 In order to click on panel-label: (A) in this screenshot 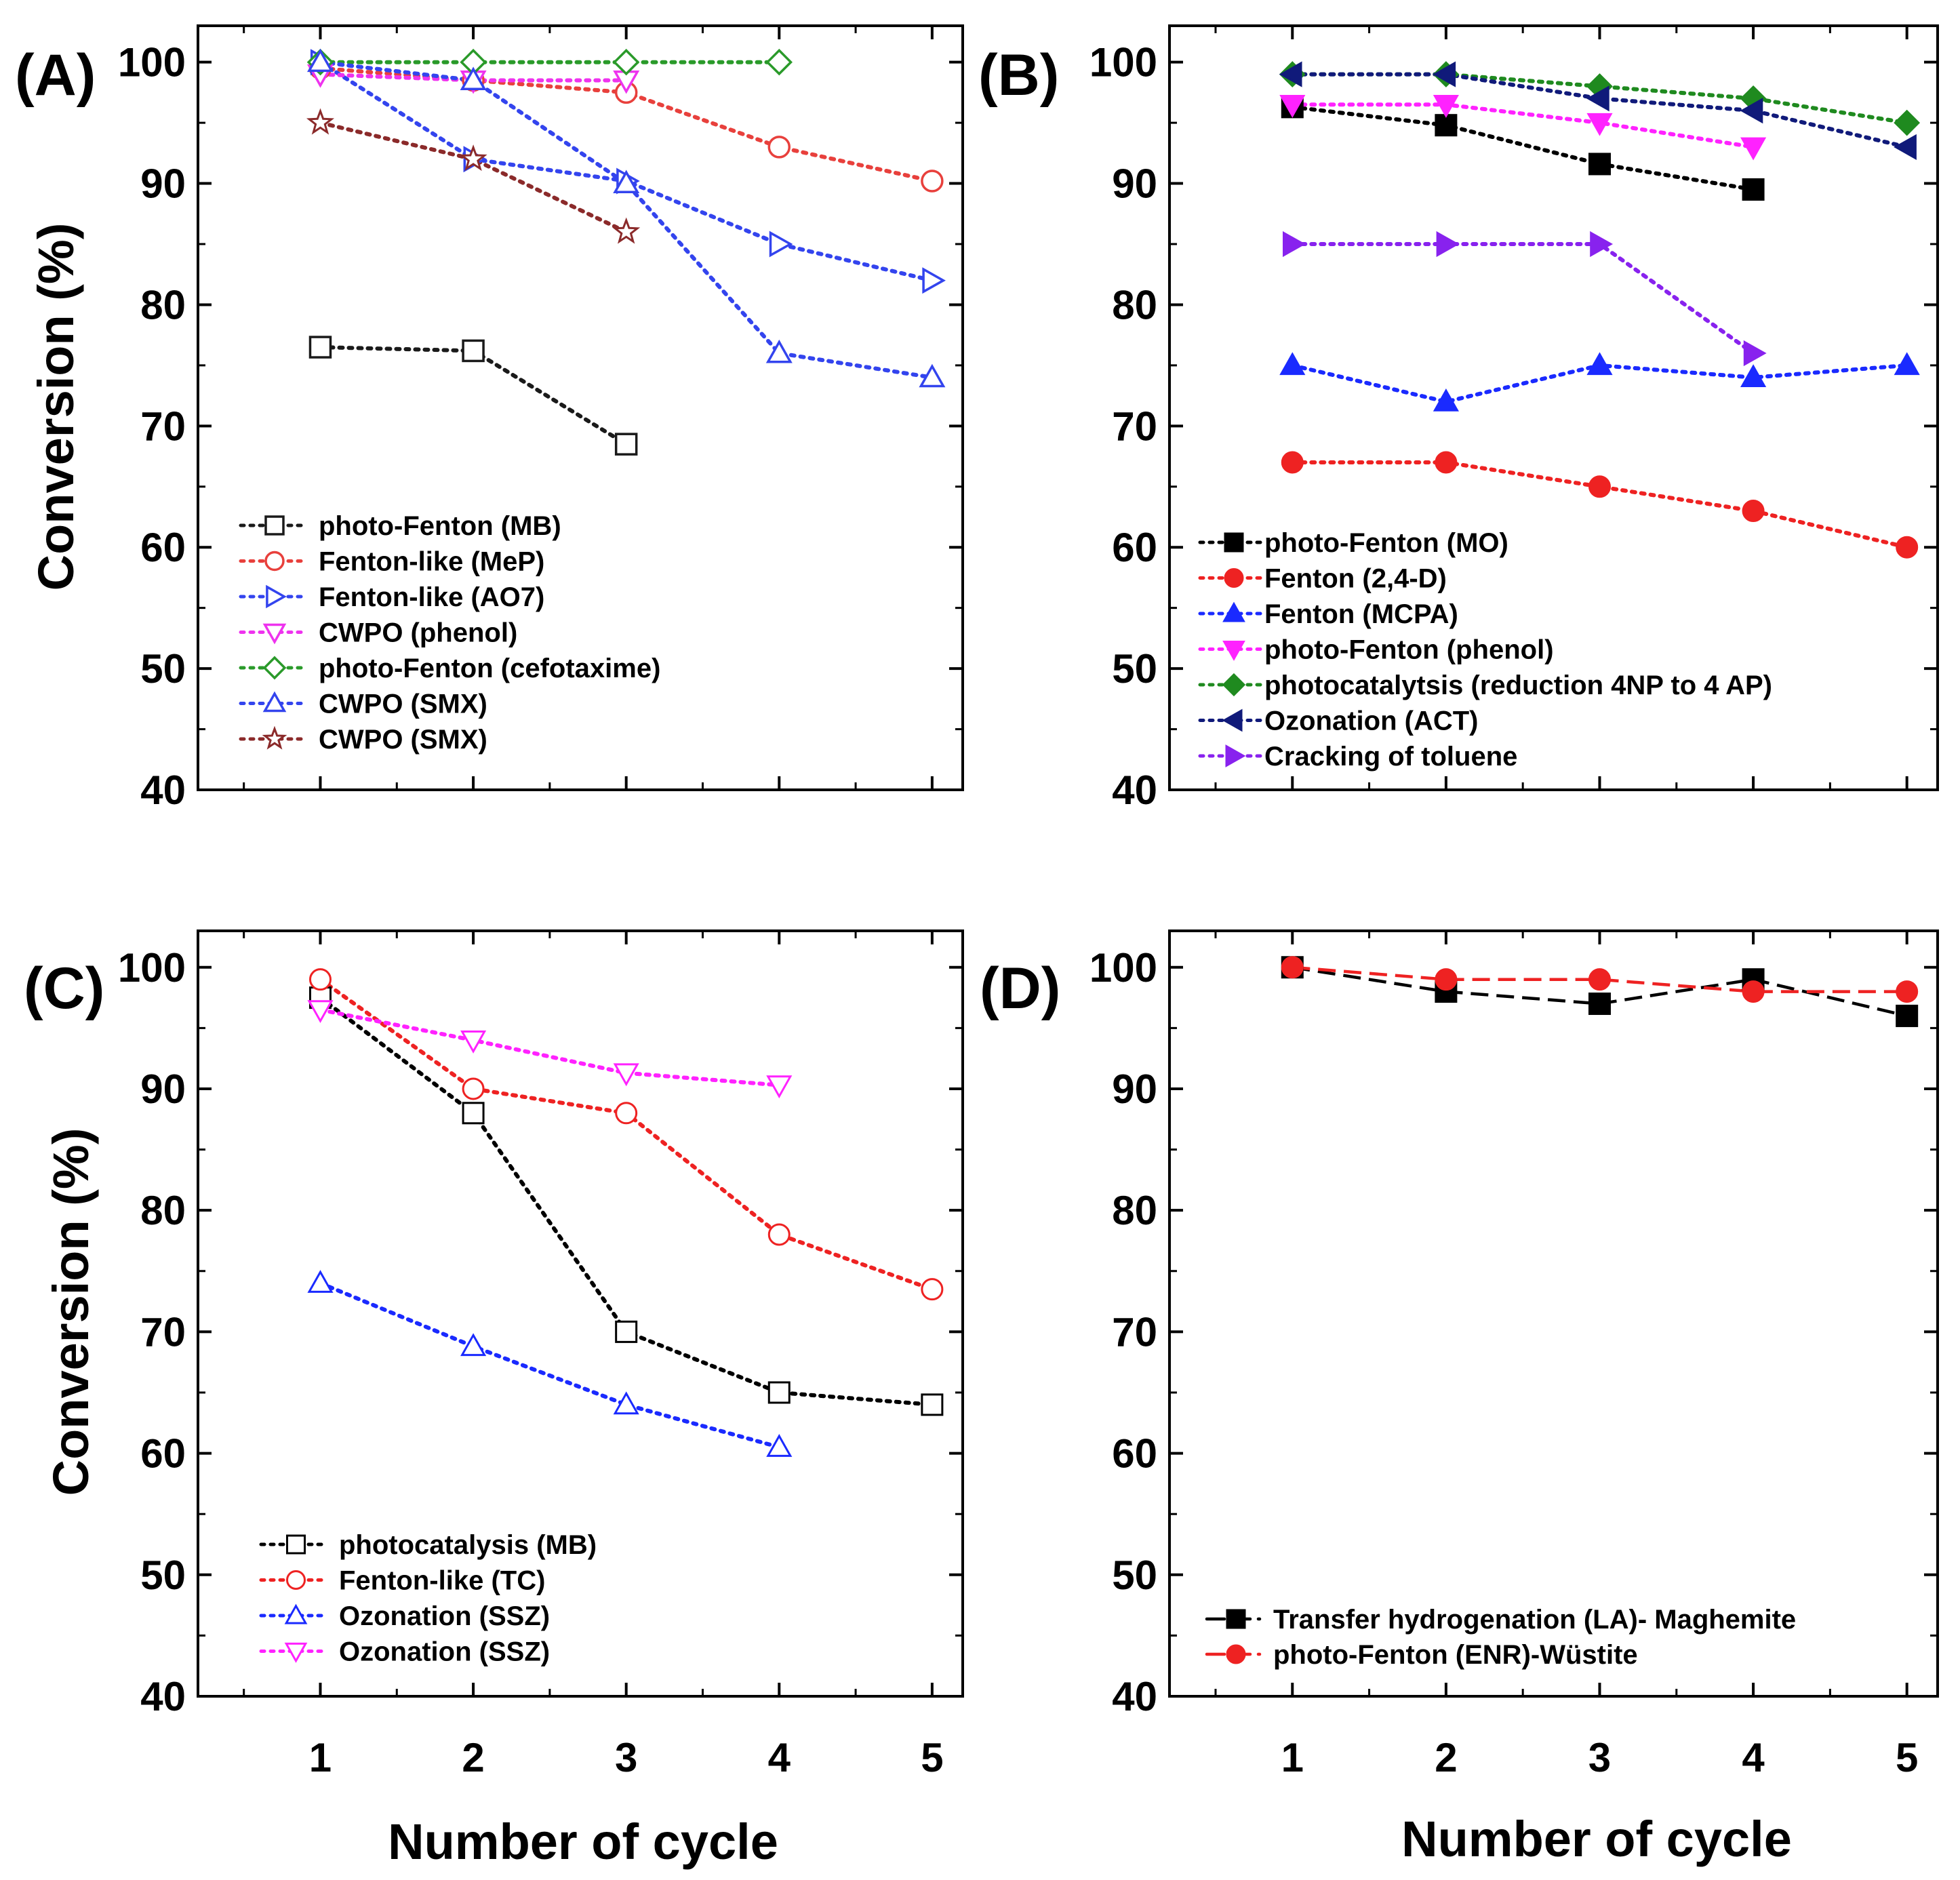, I will do `click(56, 75)`.